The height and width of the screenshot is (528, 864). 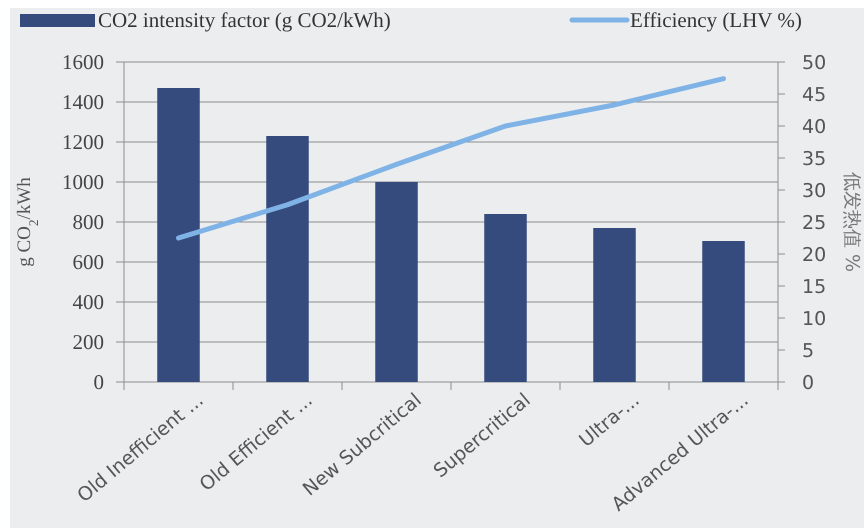 What do you see at coordinates (88, 342) in the screenshot?
I see `y-tick-label: 200` at bounding box center [88, 342].